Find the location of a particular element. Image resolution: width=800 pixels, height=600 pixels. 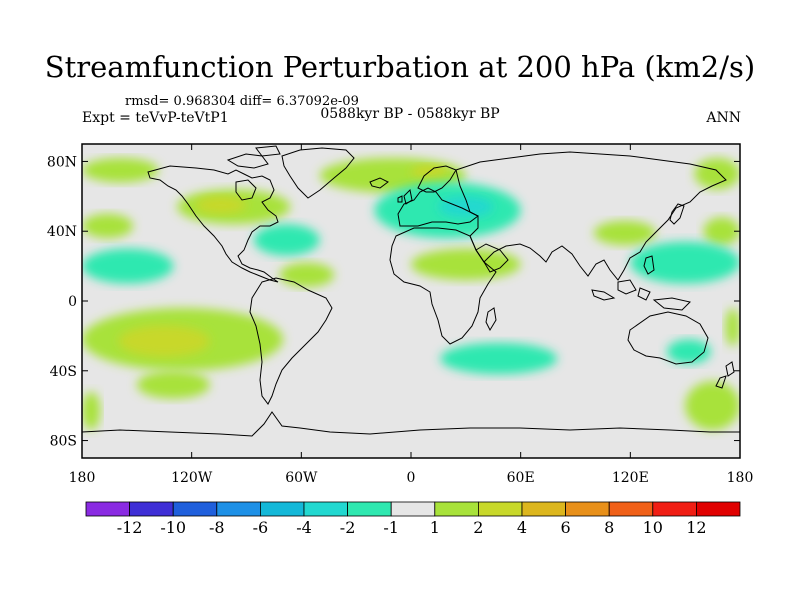

y-tick-label-0: 80N is located at coordinates (62, 162).